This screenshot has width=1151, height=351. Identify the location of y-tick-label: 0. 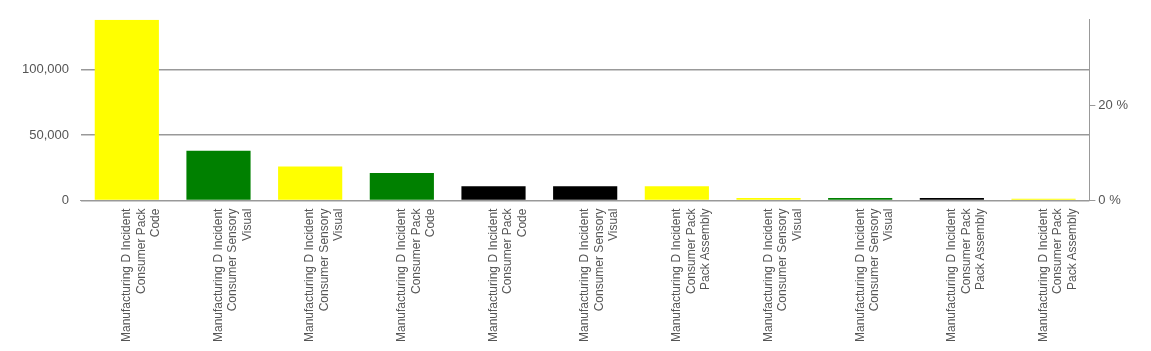
(65, 200).